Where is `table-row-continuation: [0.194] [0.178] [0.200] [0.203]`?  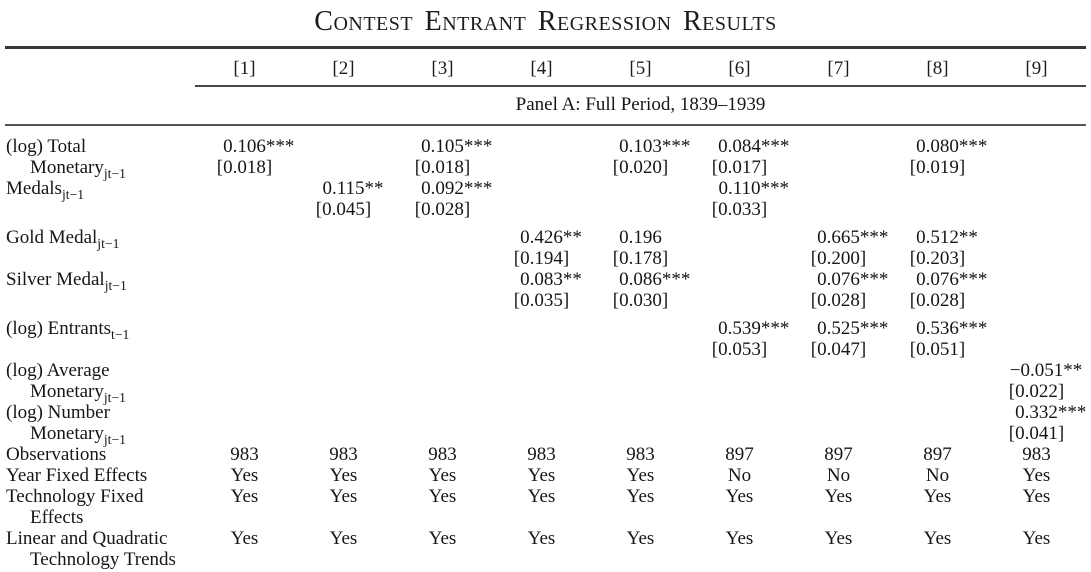 table-row-continuation: [0.194] [0.178] [0.200] [0.203] is located at coordinates (545, 258).